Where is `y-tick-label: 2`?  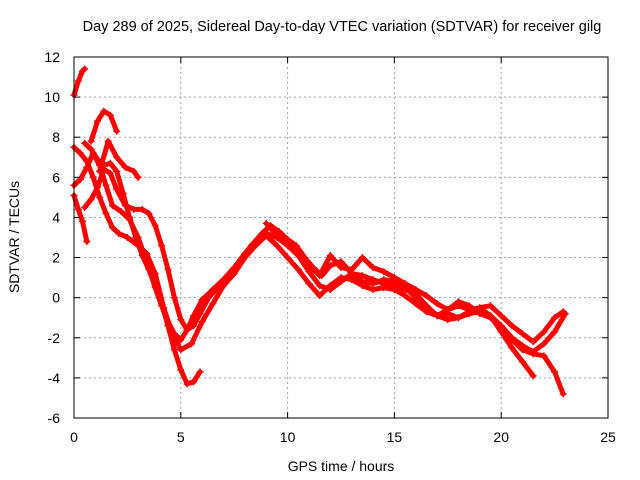 y-tick-label: 2 is located at coordinates (56, 258).